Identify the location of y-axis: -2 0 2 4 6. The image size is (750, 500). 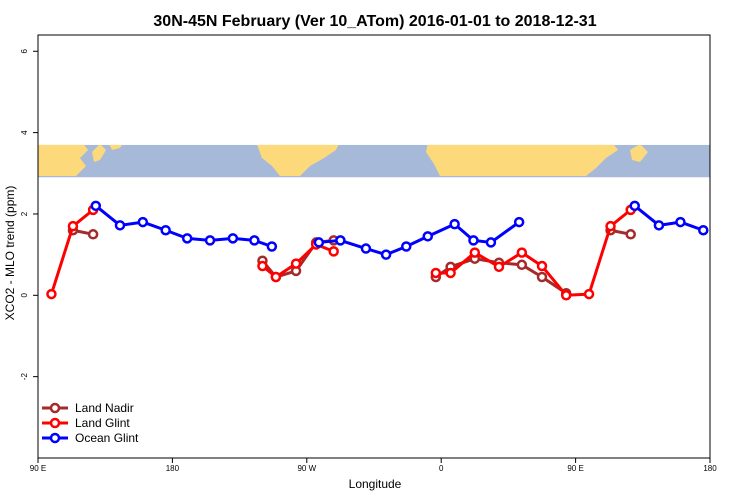
(29, 214).